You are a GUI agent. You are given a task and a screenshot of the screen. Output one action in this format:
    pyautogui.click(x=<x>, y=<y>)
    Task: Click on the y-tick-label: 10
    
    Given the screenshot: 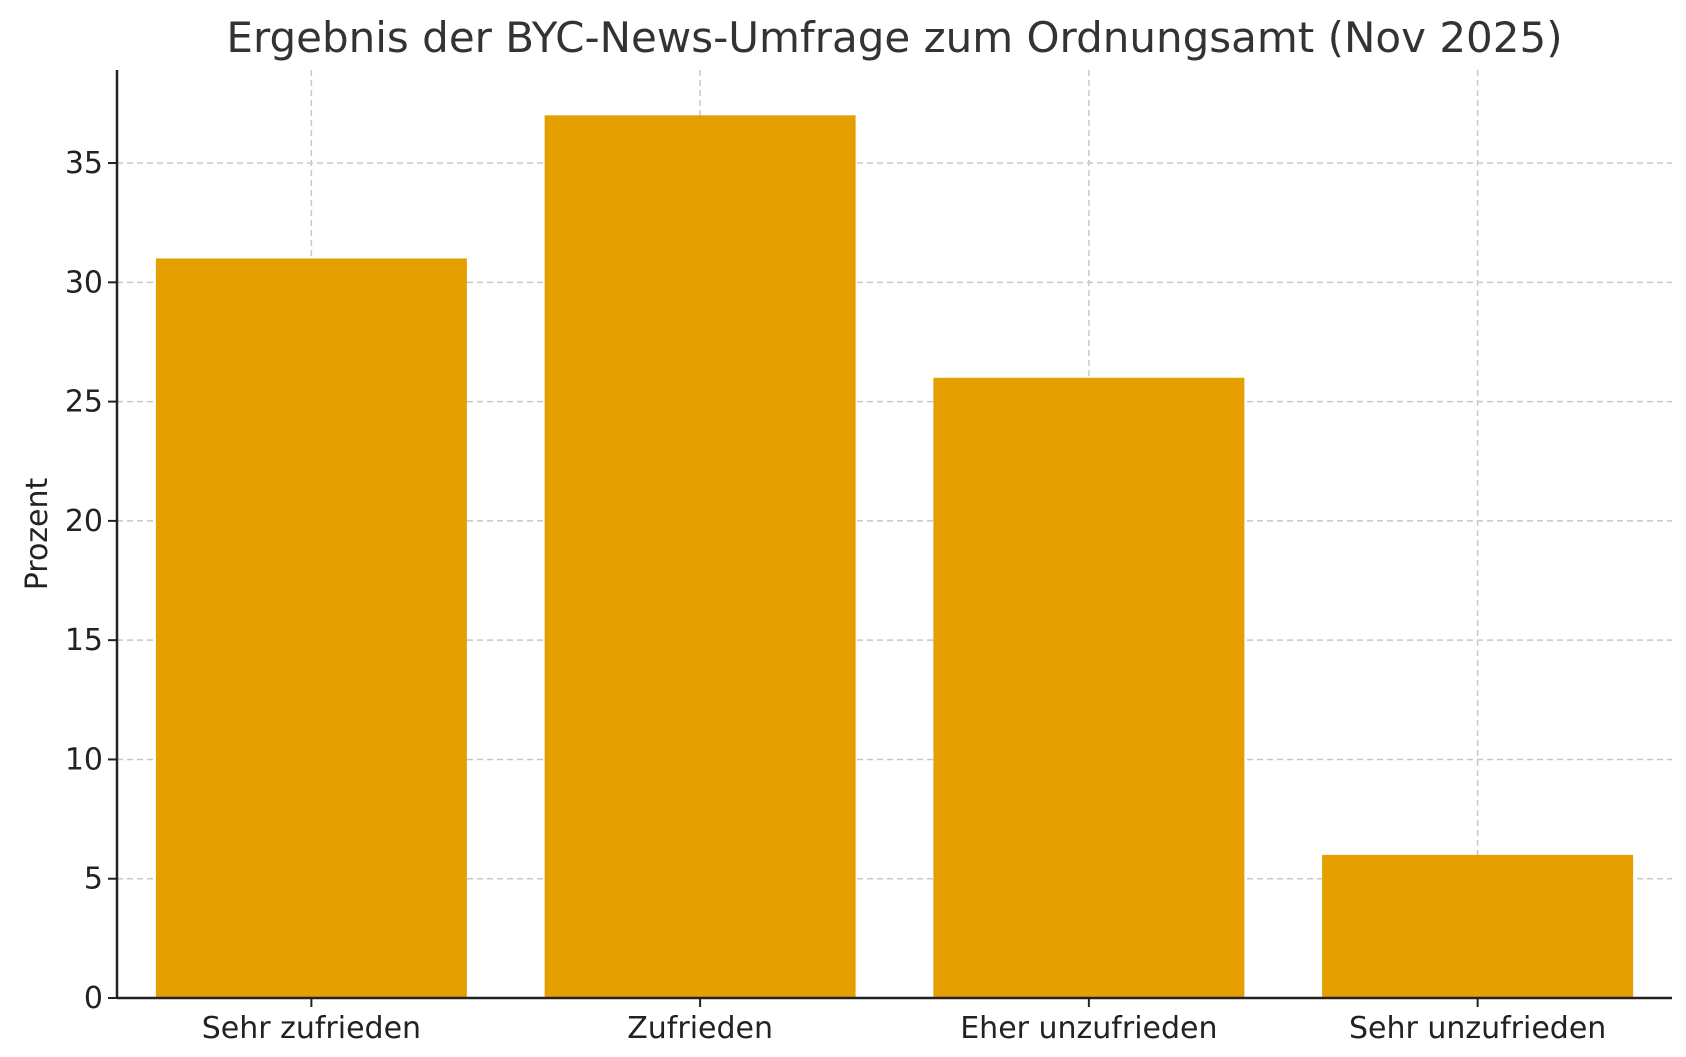 What is the action you would take?
    pyautogui.click(x=84, y=759)
    